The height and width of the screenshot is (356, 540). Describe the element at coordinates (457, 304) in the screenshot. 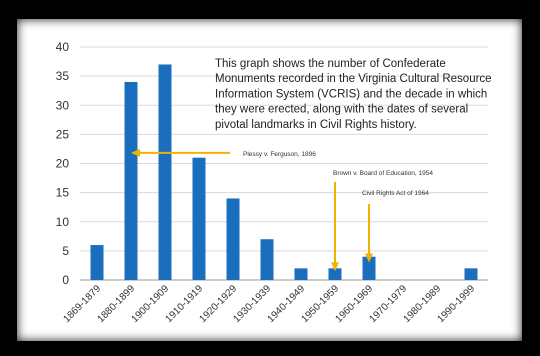

I see `x-tick-label: 1990-1999` at that location.